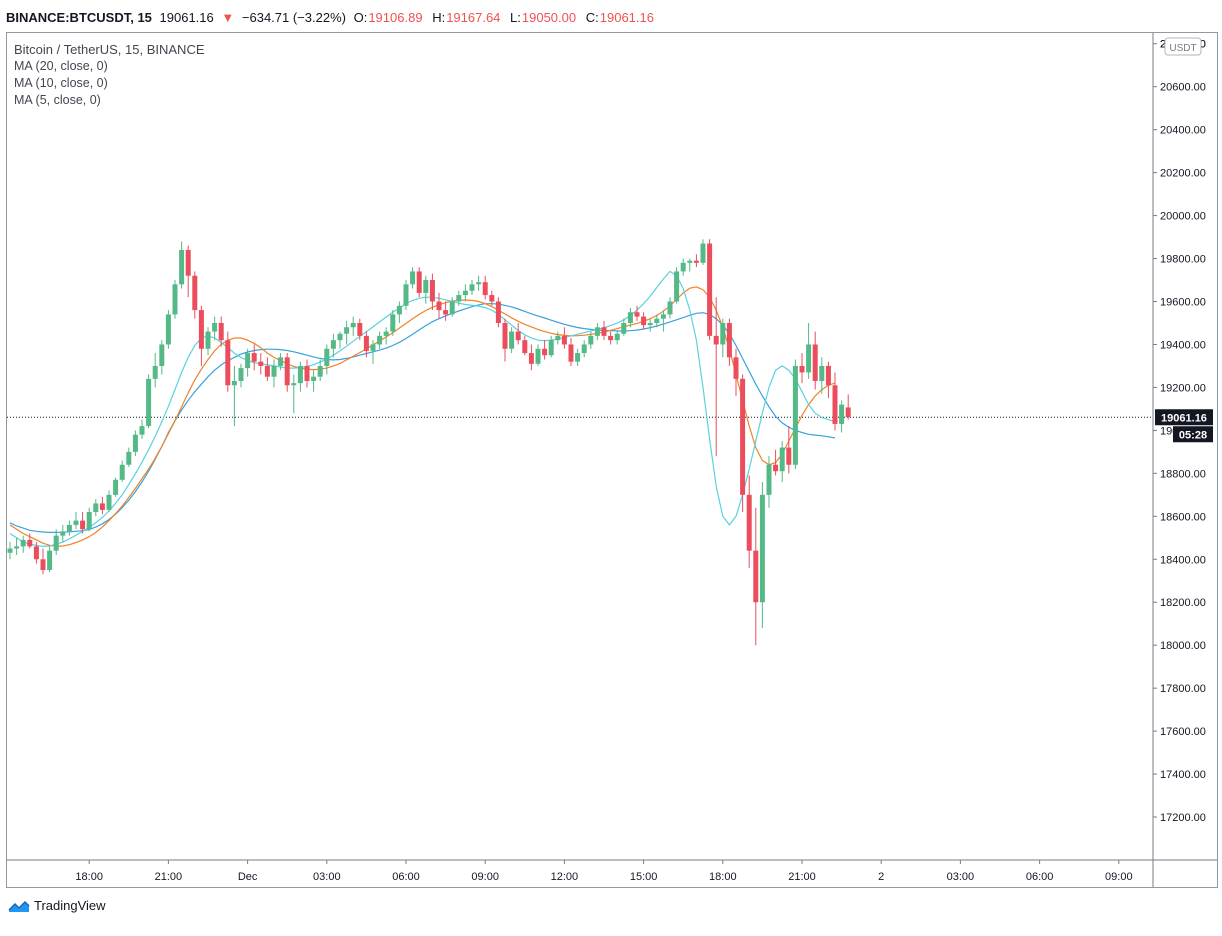 Image resolution: width=1222 pixels, height=936 pixels. What do you see at coordinates (1183, 46) in the screenshot?
I see `currency-badge: USDT` at bounding box center [1183, 46].